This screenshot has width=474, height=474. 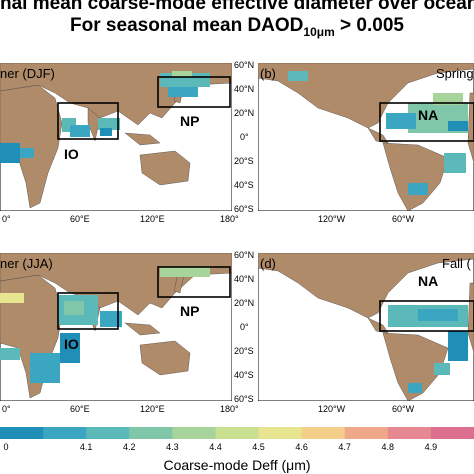 I want to click on title-subscript: 10μm, so click(x=319, y=31).